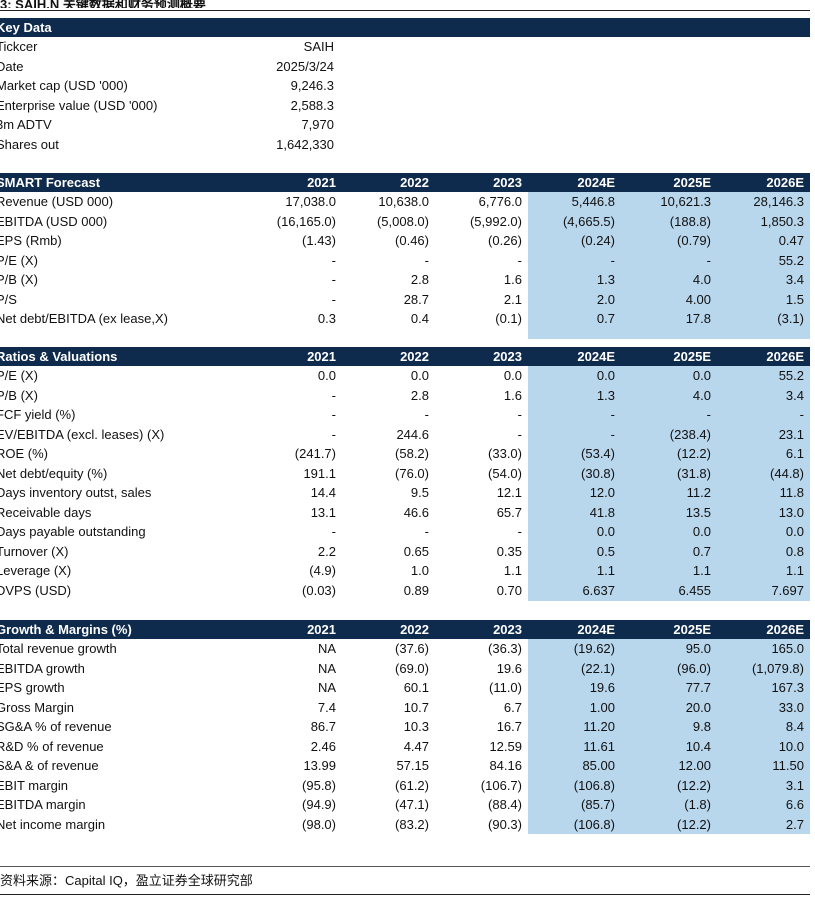 The width and height of the screenshot is (815, 912). Describe the element at coordinates (79, 105) in the screenshot. I see `key-data-label: Enterprise value (USD '000)` at that location.